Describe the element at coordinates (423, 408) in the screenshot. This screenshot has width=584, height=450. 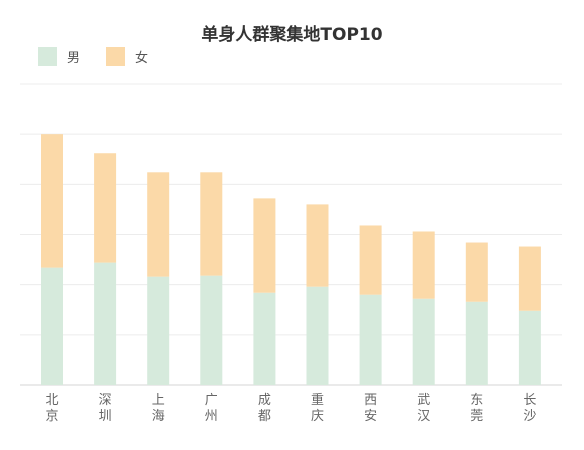
I see `x-tick-label: 武汉` at that location.